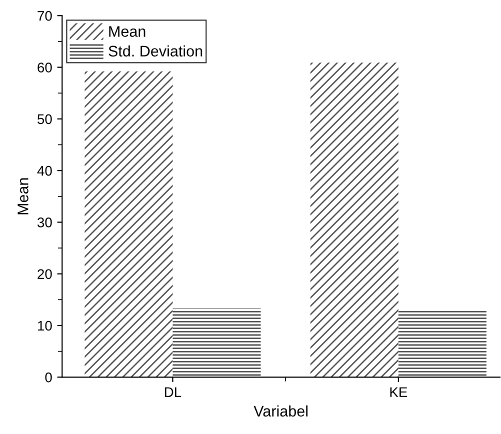  Describe the element at coordinates (127, 31) in the screenshot. I see `legend-label: Mean` at that location.